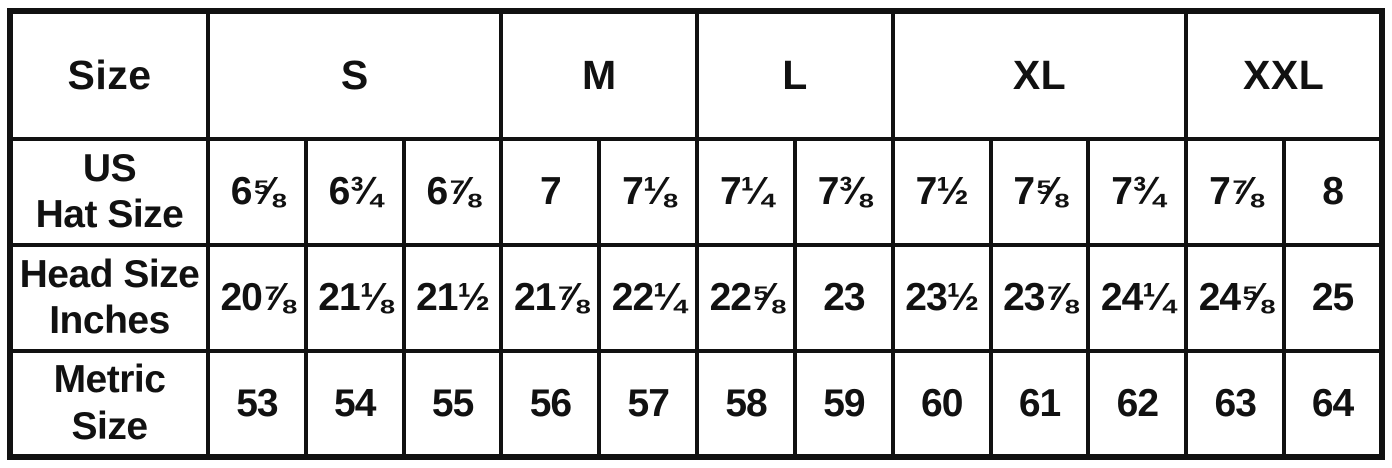  What do you see at coordinates (843, 298) in the screenshot?
I see `value-cell: 23` at bounding box center [843, 298].